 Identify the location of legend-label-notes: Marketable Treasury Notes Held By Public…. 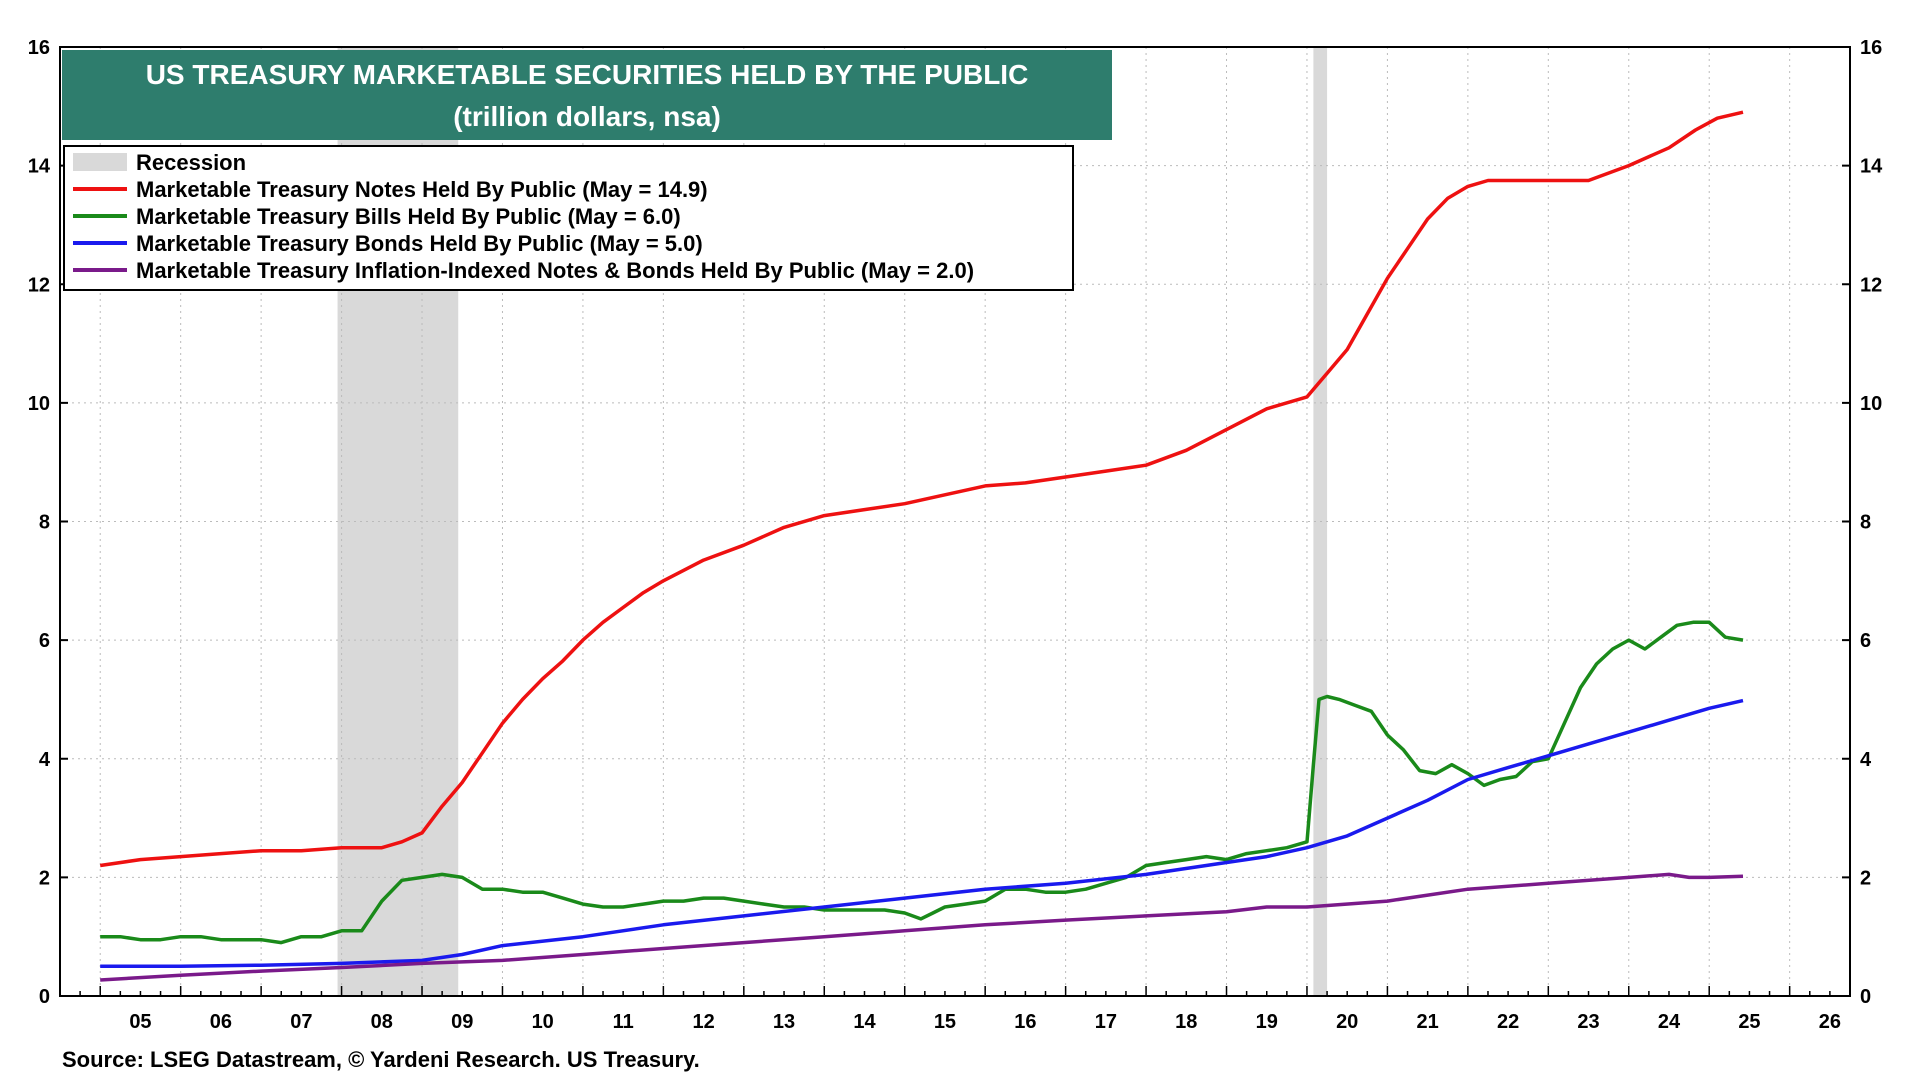
(422, 189).